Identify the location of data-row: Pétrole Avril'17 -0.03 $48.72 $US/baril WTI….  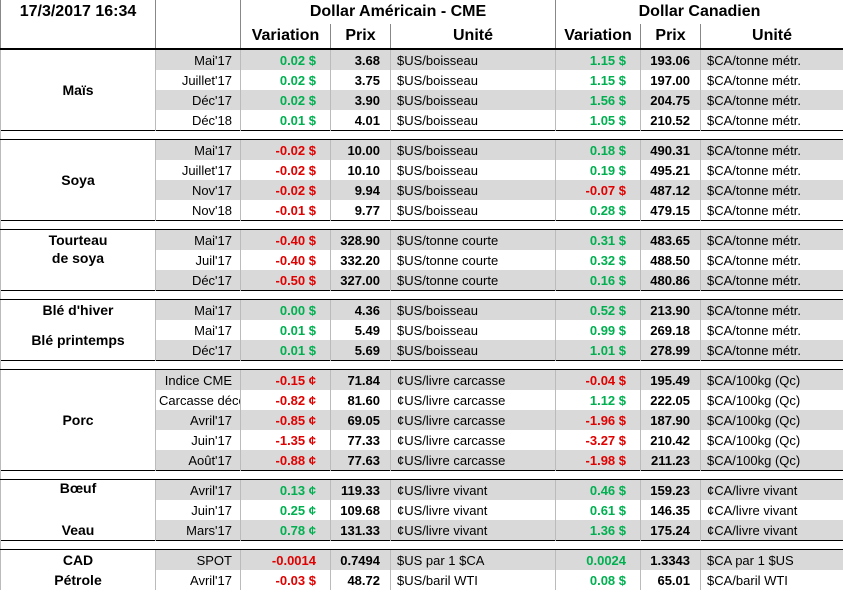
(421, 580).